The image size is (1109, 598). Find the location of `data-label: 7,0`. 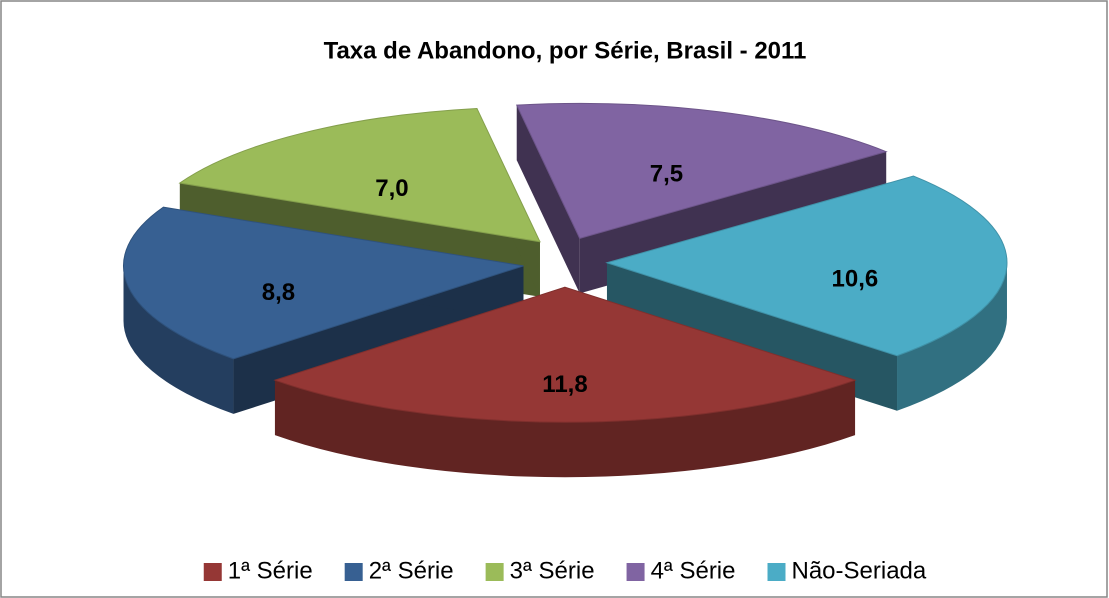

data-label: 7,0 is located at coordinates (391, 188).